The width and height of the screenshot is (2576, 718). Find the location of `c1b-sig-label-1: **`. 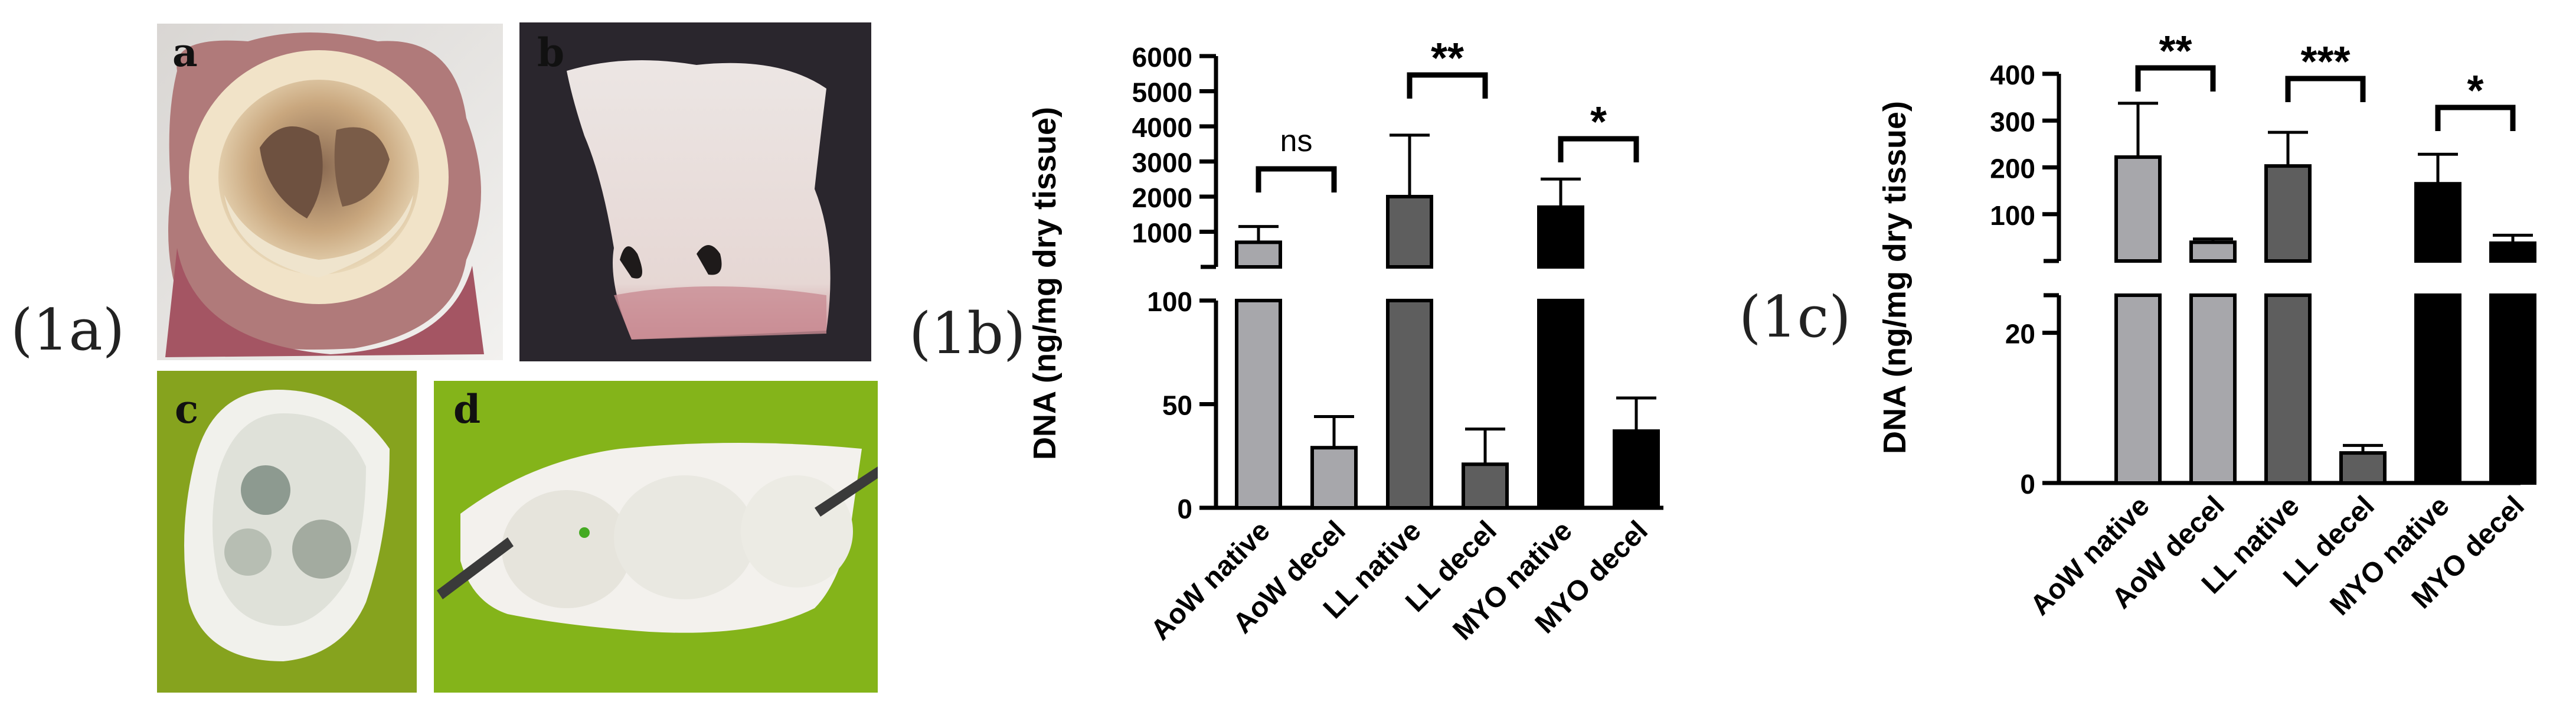

c1b-sig-label-1: ** is located at coordinates (1447, 58).